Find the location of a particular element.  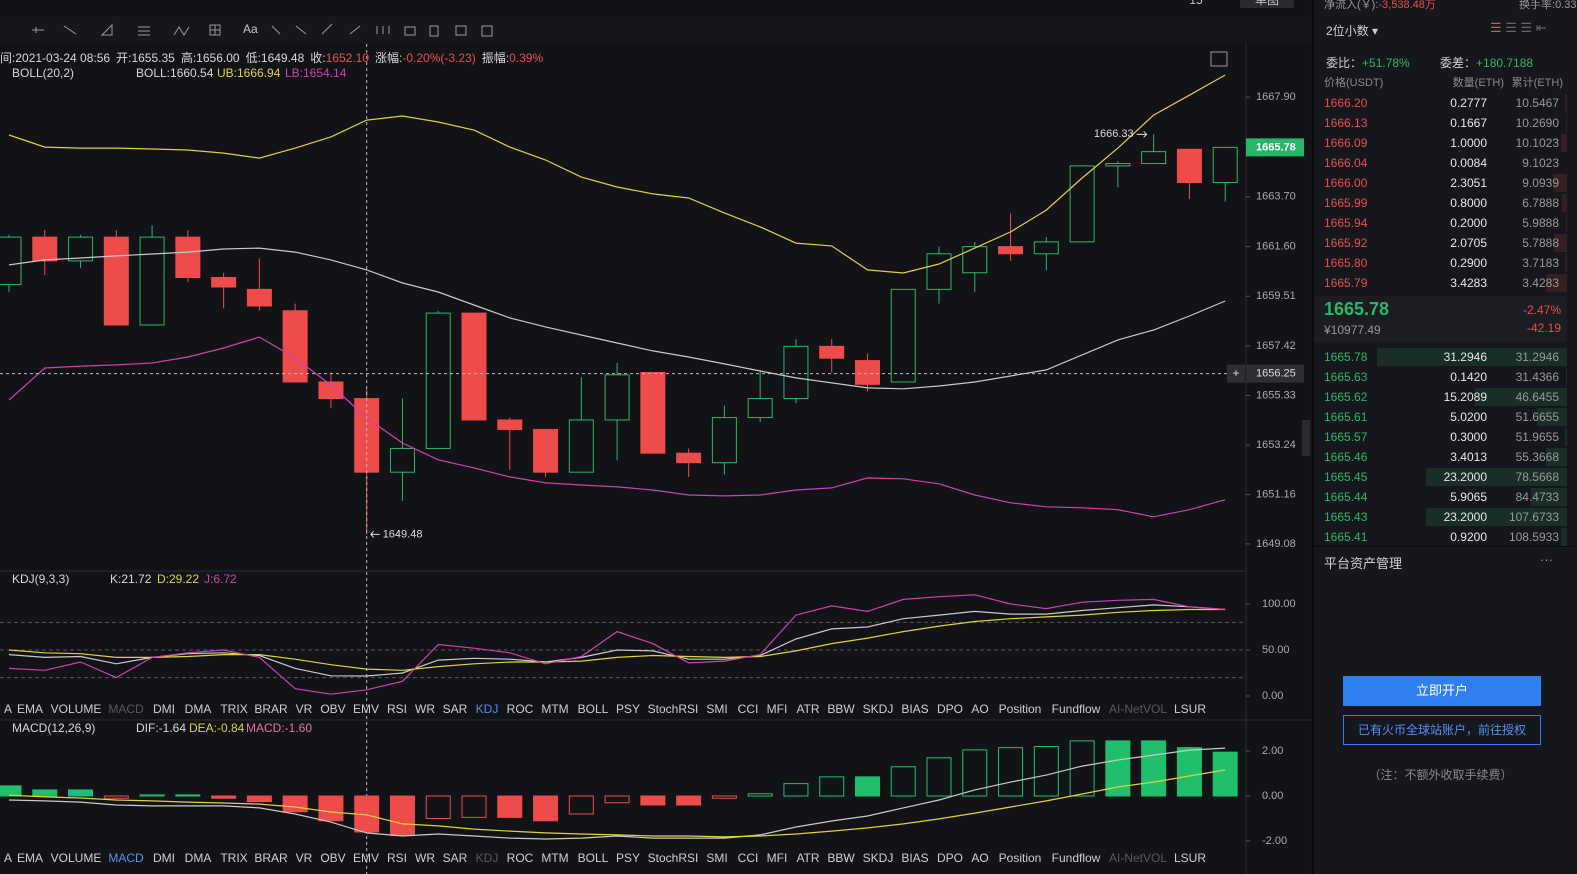

open-account-button: 立即开户 is located at coordinates (1442, 691).